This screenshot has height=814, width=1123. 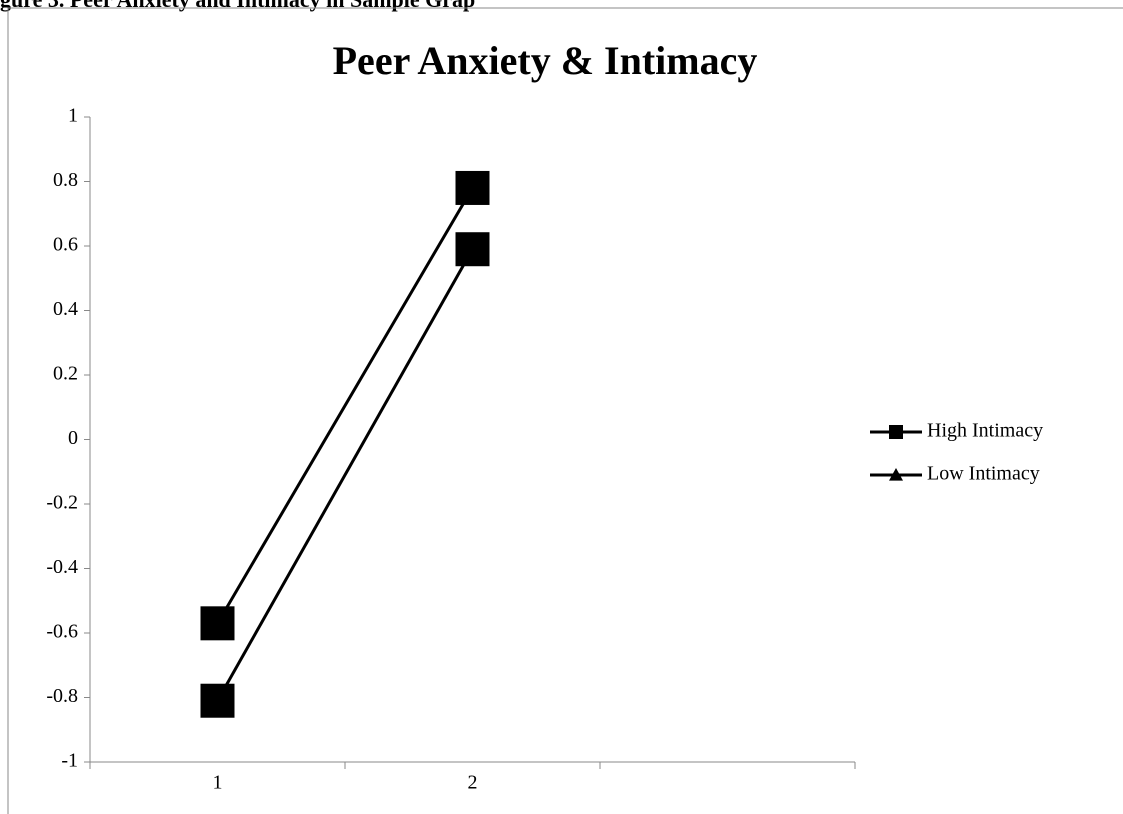 I want to click on y-tick-label: 0.8, so click(x=65, y=180).